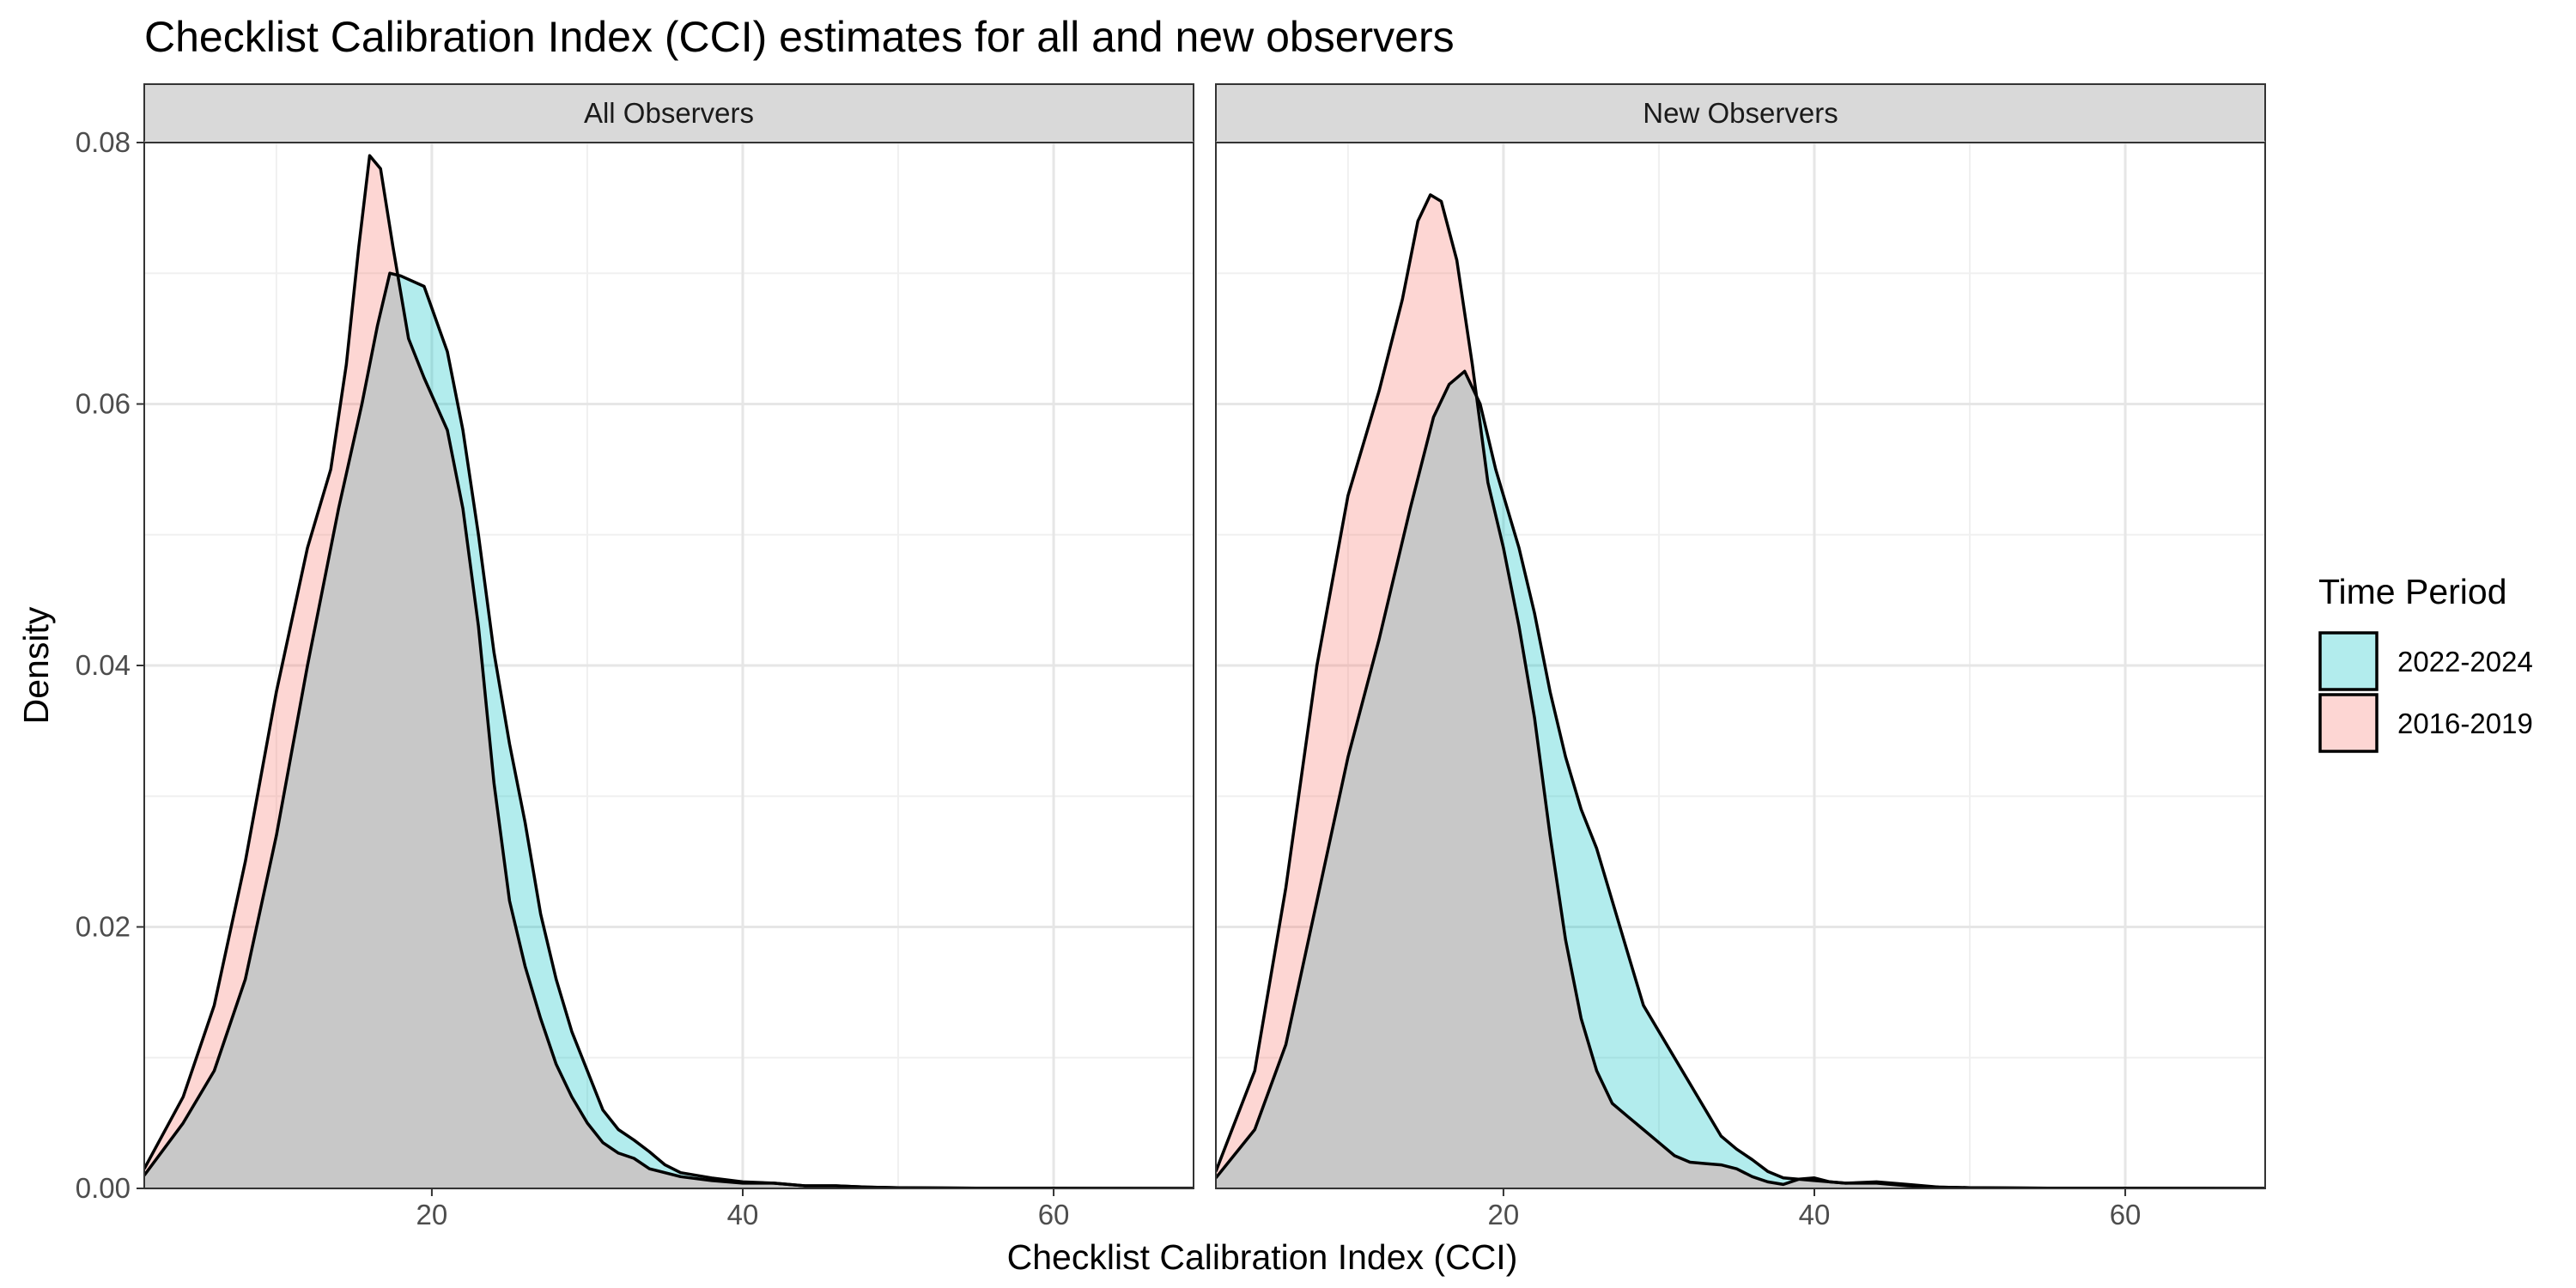 This screenshot has width=2576, height=1288. I want to click on facet-strip-label: New Observers, so click(1740, 113).